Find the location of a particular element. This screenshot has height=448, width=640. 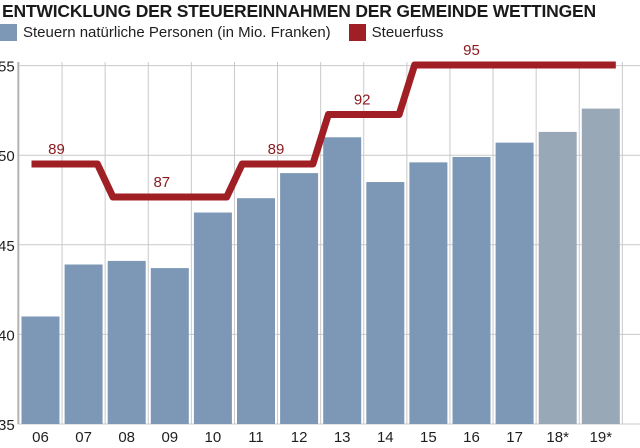

y-tick-label: 35 is located at coordinates (7, 425).